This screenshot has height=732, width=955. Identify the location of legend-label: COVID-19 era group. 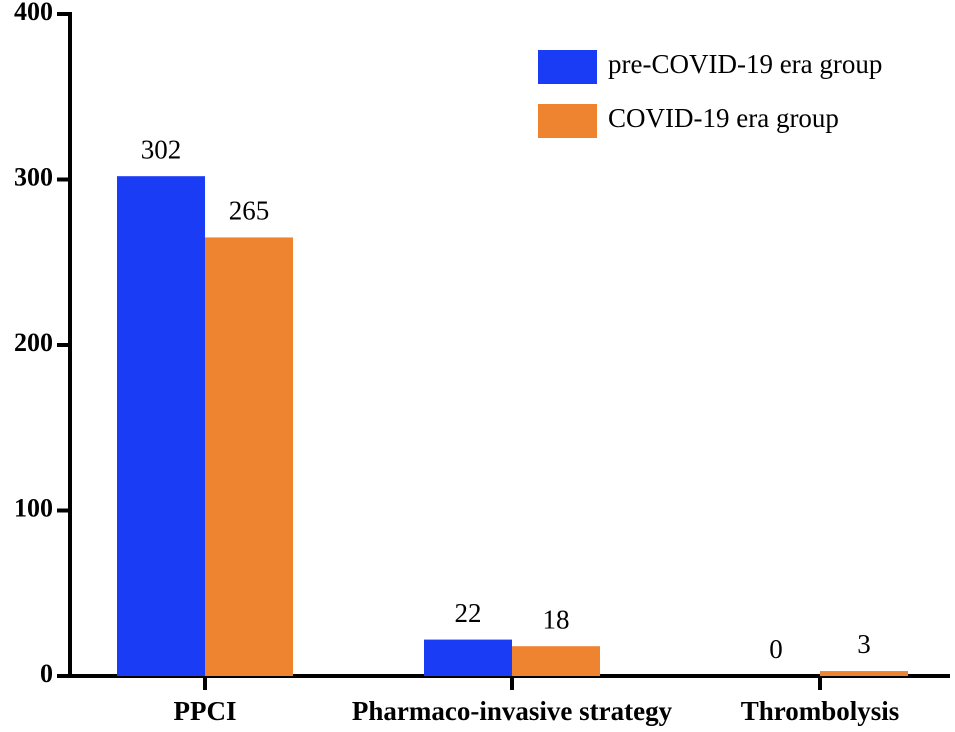
(723, 118).